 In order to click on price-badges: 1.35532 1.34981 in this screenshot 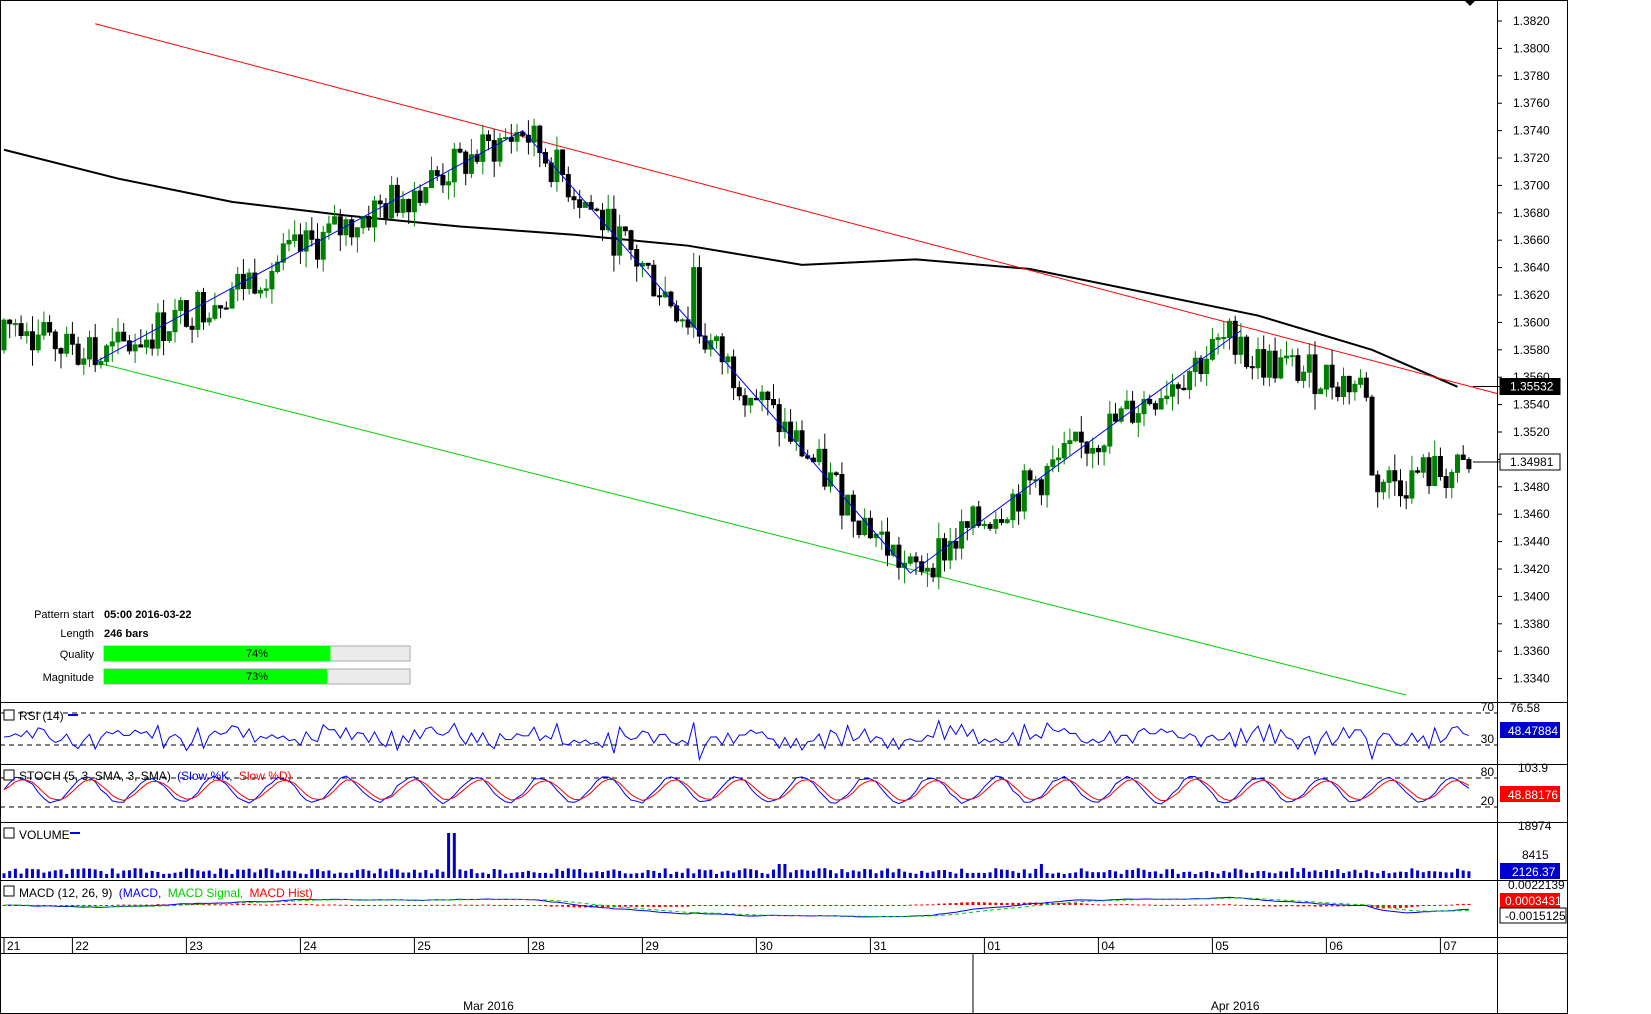, I will do `click(1516, 424)`.